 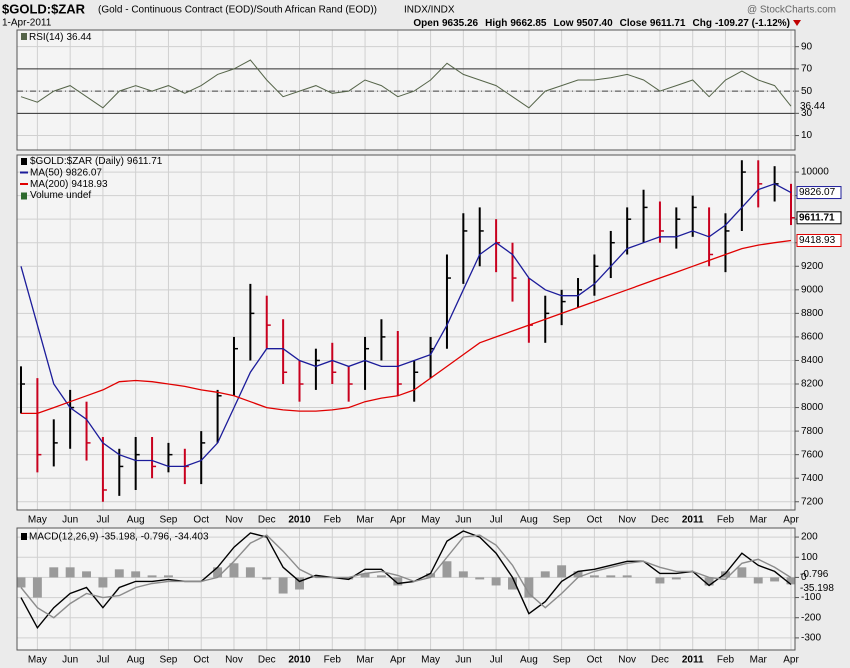 What do you see at coordinates (460, 23) in the screenshot?
I see `quote-value: 9635.26` at bounding box center [460, 23].